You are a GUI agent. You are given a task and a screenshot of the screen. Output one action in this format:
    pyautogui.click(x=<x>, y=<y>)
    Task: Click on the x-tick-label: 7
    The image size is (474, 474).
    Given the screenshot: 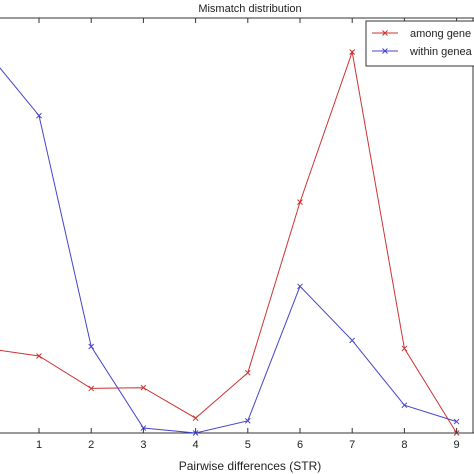 What is the action you would take?
    pyautogui.click(x=352, y=445)
    